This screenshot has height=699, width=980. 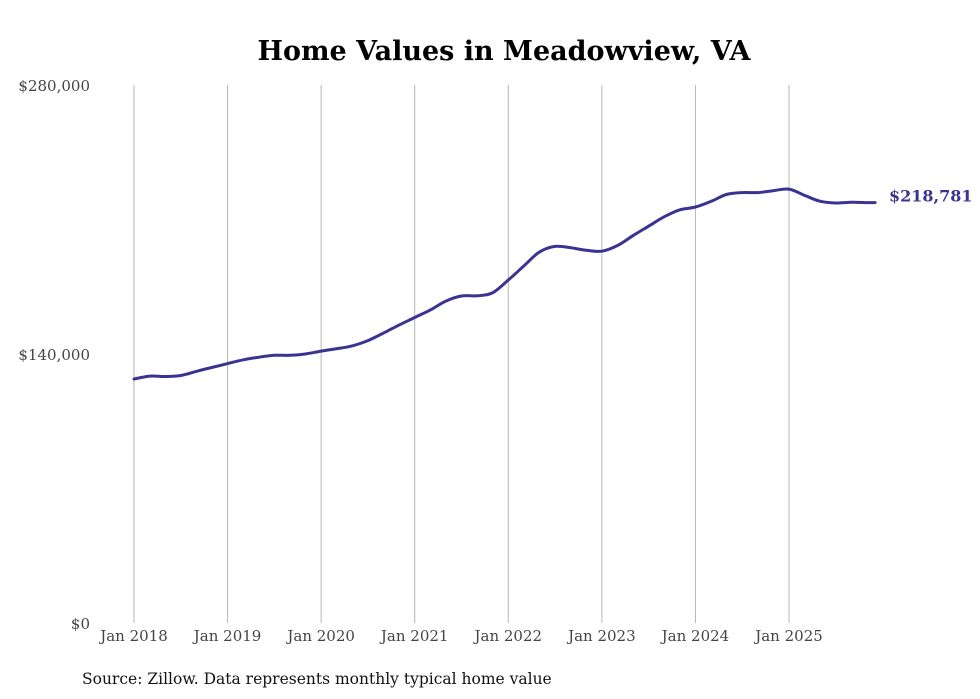 What do you see at coordinates (80, 624) in the screenshot?
I see `y-tick-label-0: $0` at bounding box center [80, 624].